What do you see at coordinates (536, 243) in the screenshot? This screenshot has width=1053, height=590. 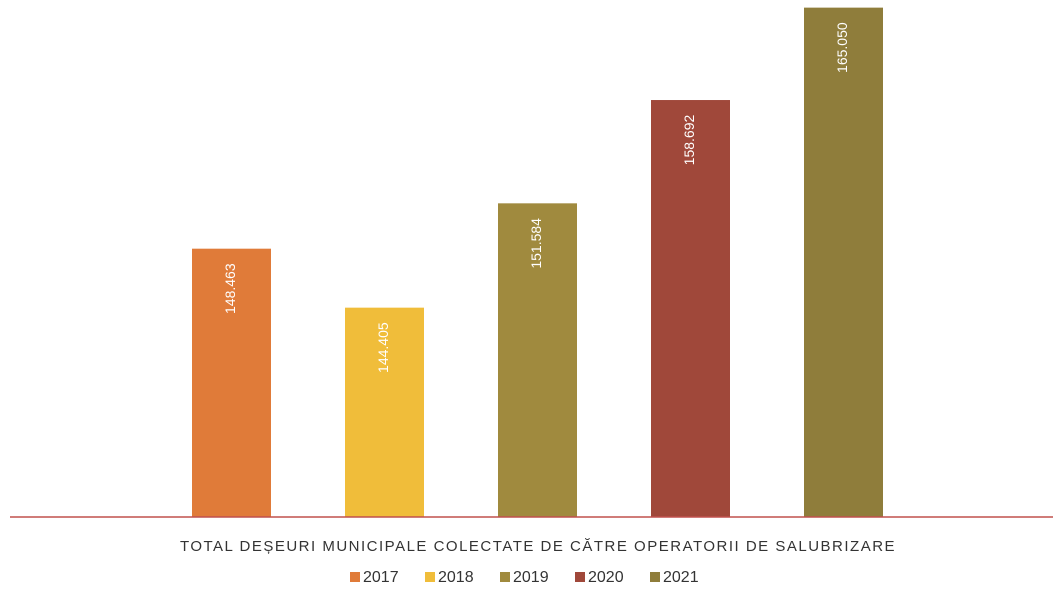 I see `value-label: 151.584` at bounding box center [536, 243].